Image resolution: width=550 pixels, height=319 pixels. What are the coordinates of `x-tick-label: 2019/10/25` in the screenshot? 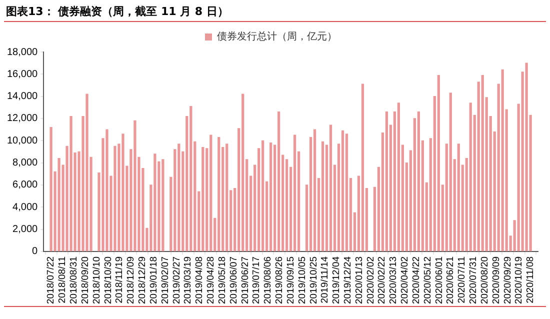 It's located at (314, 280).